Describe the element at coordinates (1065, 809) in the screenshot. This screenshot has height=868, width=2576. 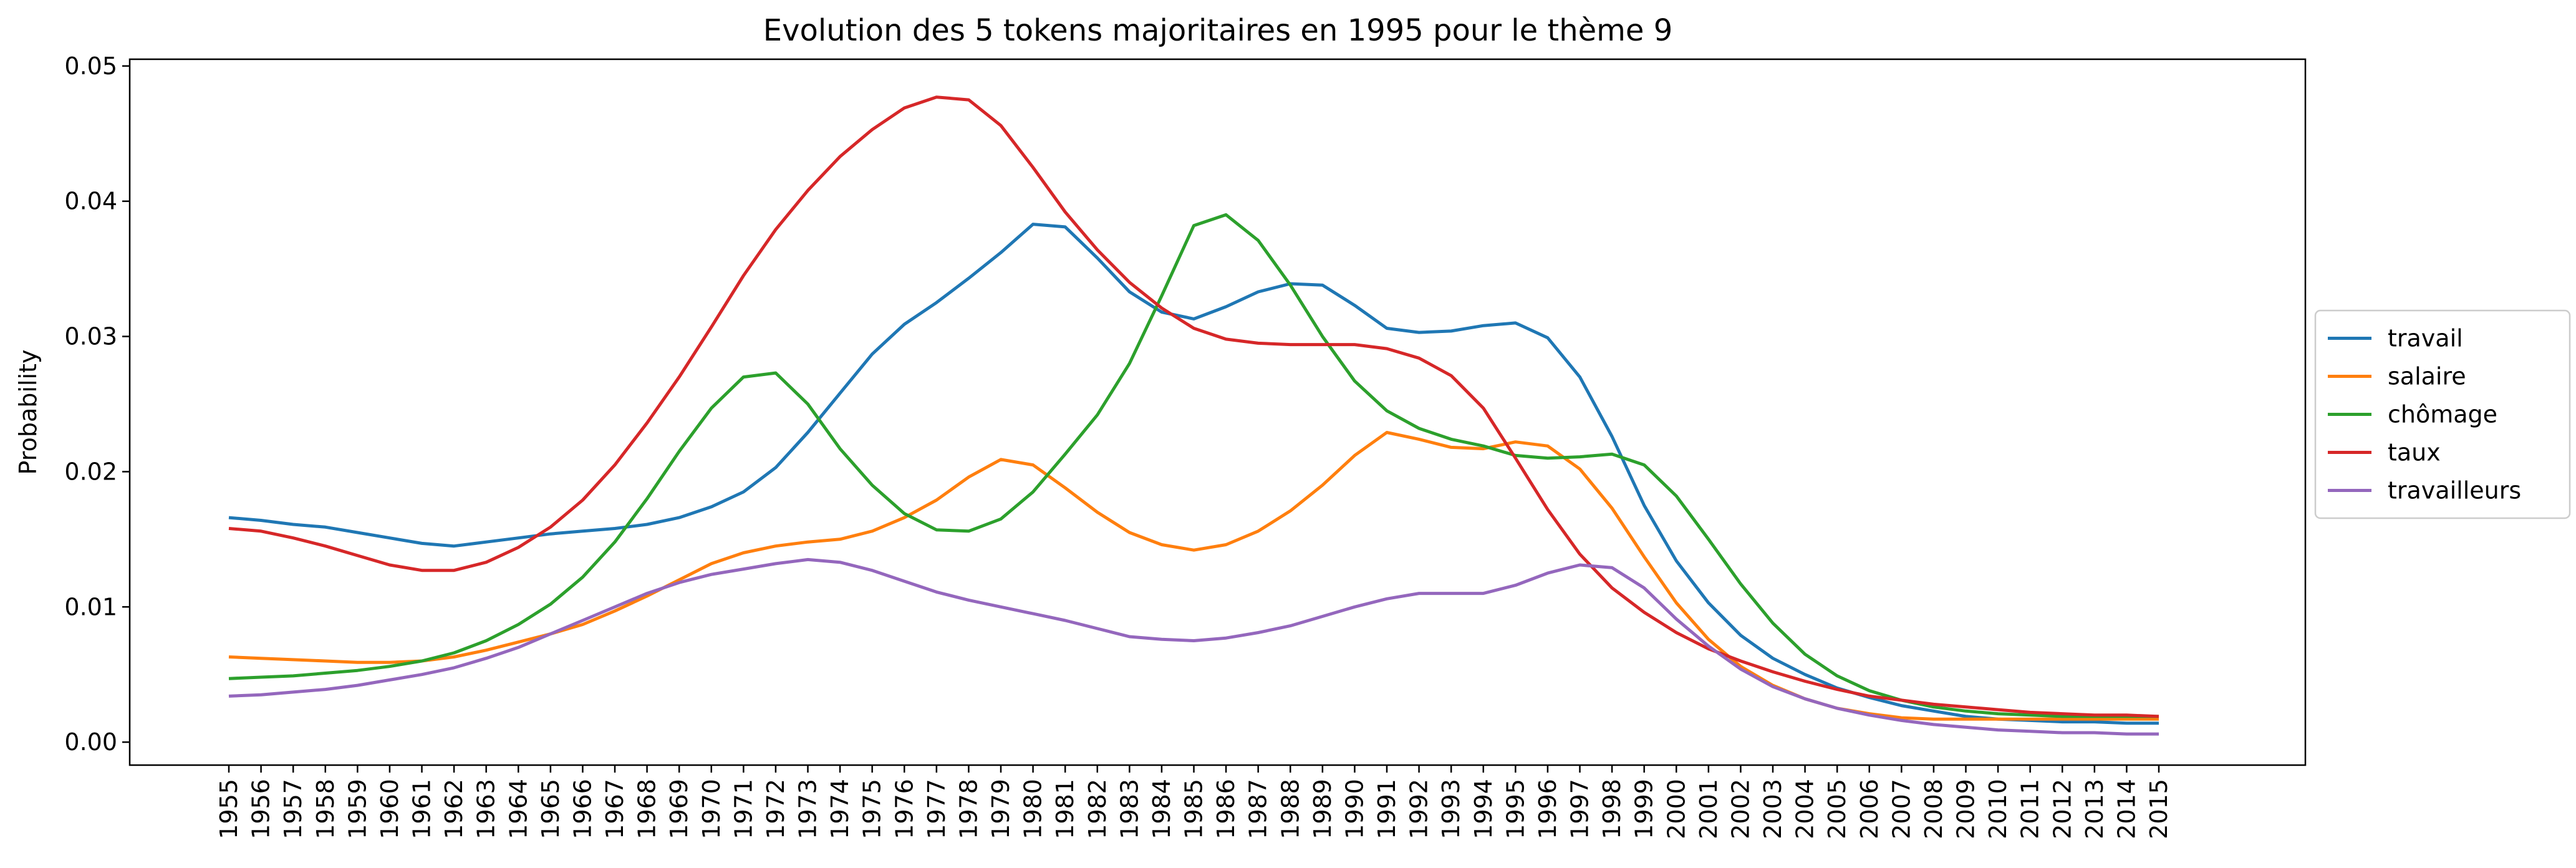
I see `x-tick-label: 1981` at that location.